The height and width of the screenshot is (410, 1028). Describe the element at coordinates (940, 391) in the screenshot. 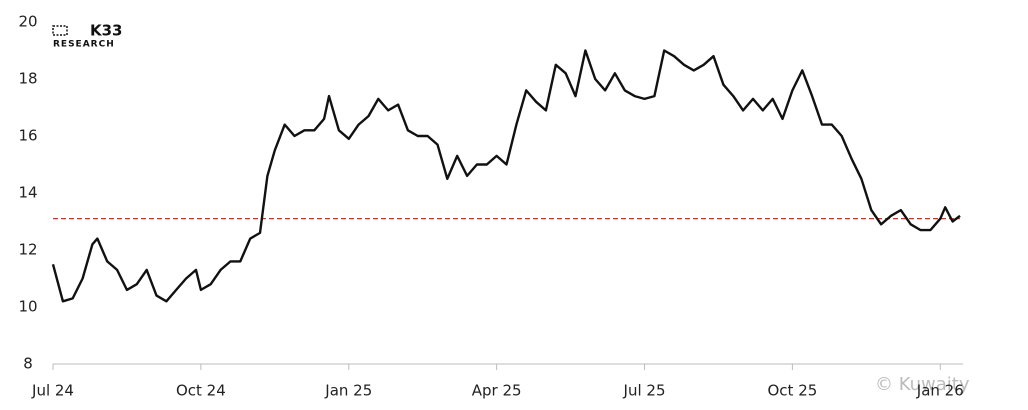

I see `x-tick-label: Jan 26` at that location.